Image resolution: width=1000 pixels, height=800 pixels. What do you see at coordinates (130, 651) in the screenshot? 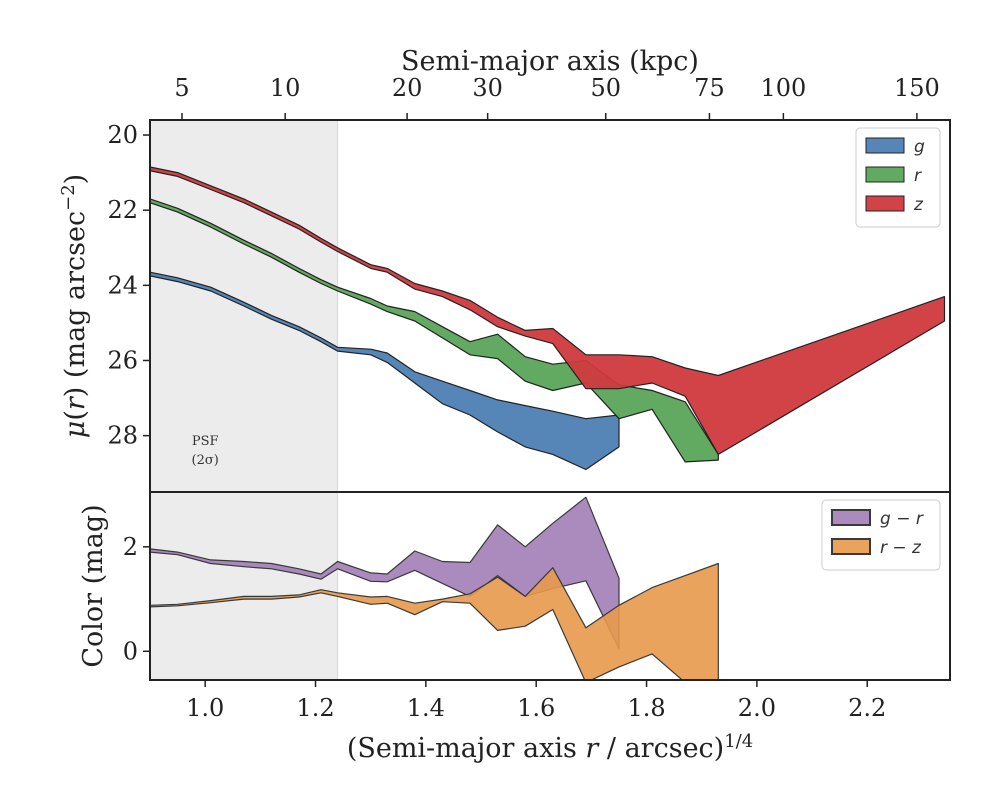
I see `bottom-y-tick-label: 0` at bounding box center [130, 651].